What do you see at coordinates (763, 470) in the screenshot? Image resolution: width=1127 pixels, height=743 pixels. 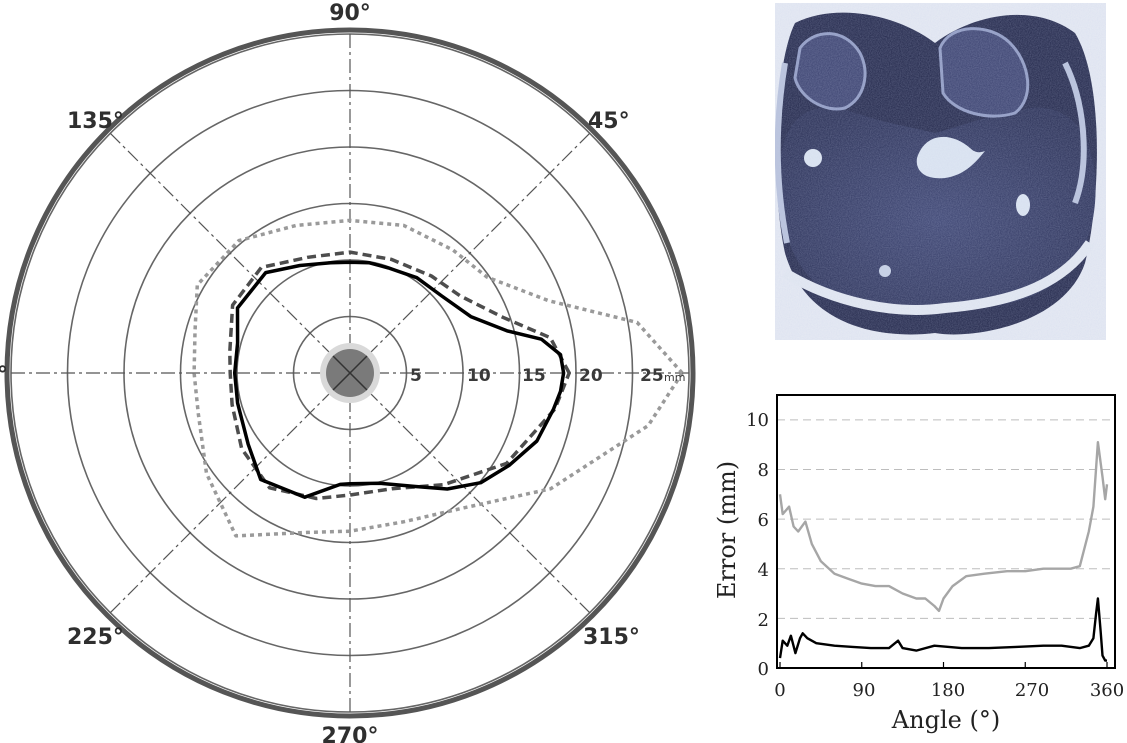 I see `y-tick-label: 8` at bounding box center [763, 470].